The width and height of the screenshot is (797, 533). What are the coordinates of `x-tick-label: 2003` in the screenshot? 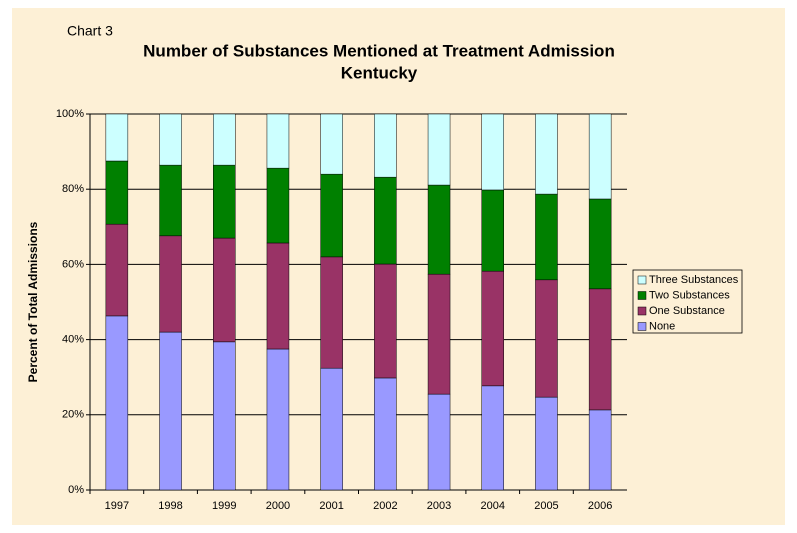 It's located at (439, 506).